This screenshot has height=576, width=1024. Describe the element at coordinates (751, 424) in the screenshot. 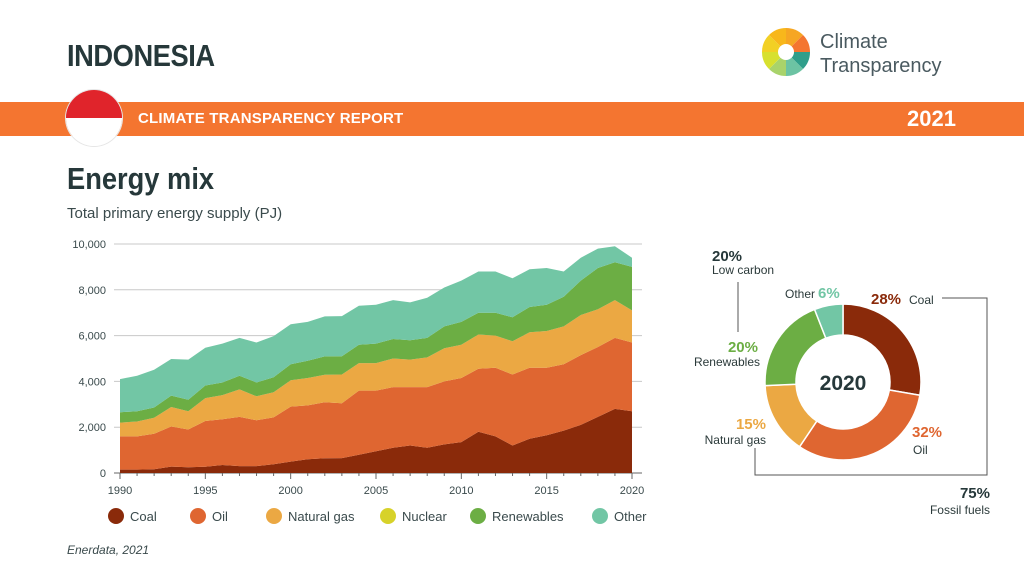

I see `slice-percent-natural-gas: 15%` at that location.